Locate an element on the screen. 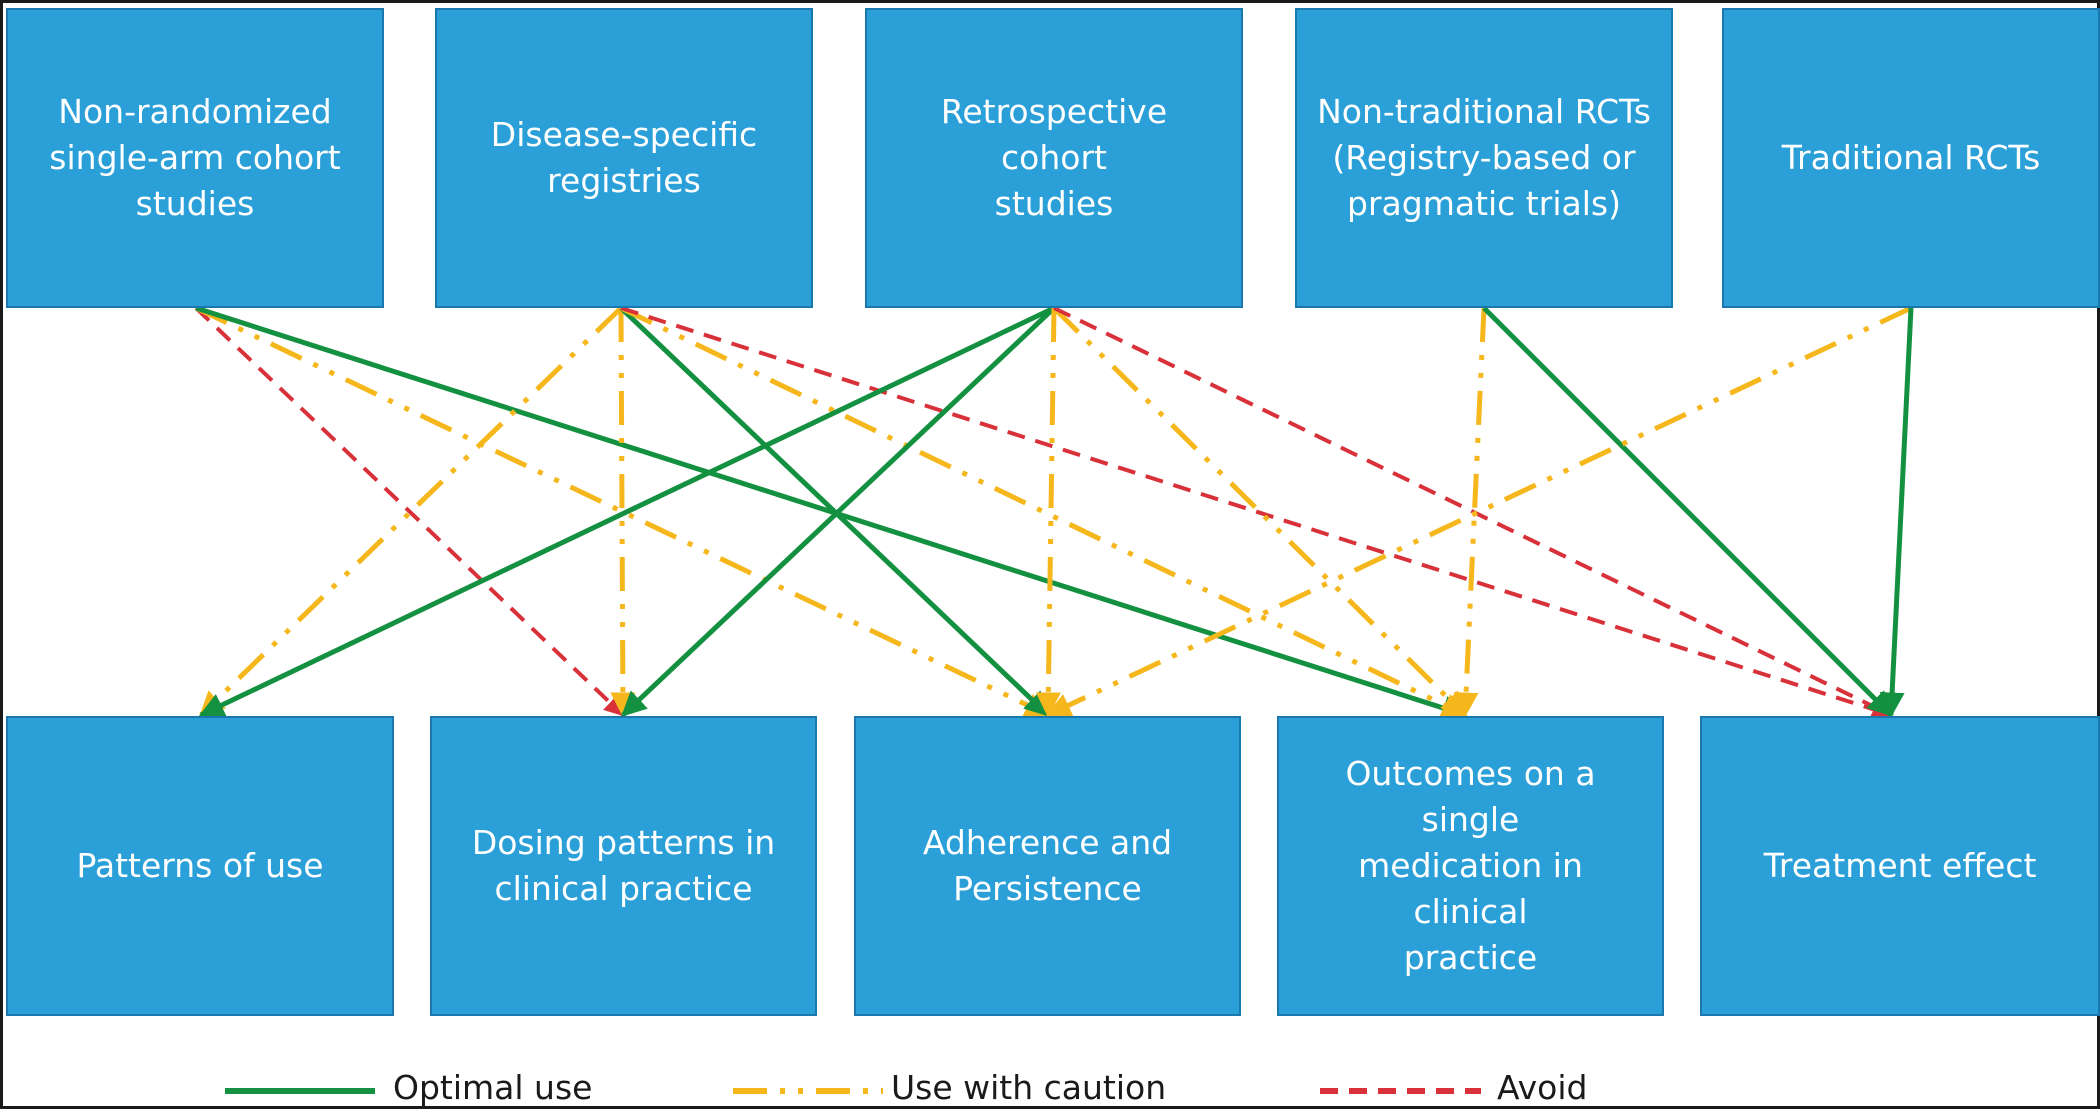 The height and width of the screenshot is (1112, 2100). edge-s3-t3-caution is located at coordinates (1048, 512).